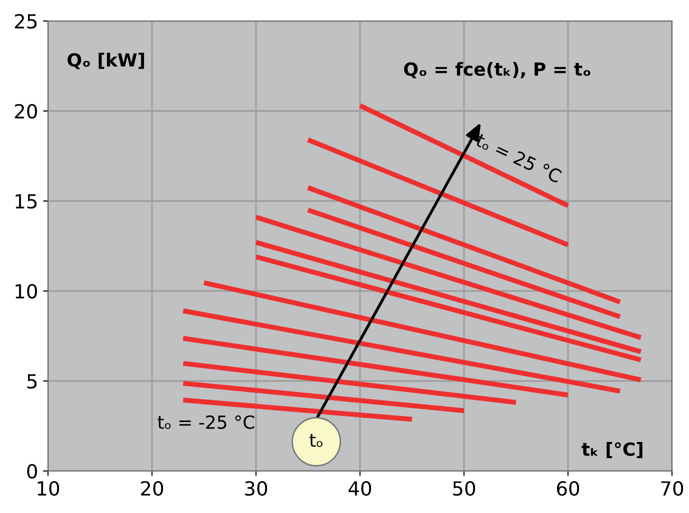  I want to click on x-tick-label: 20, so click(152, 488).